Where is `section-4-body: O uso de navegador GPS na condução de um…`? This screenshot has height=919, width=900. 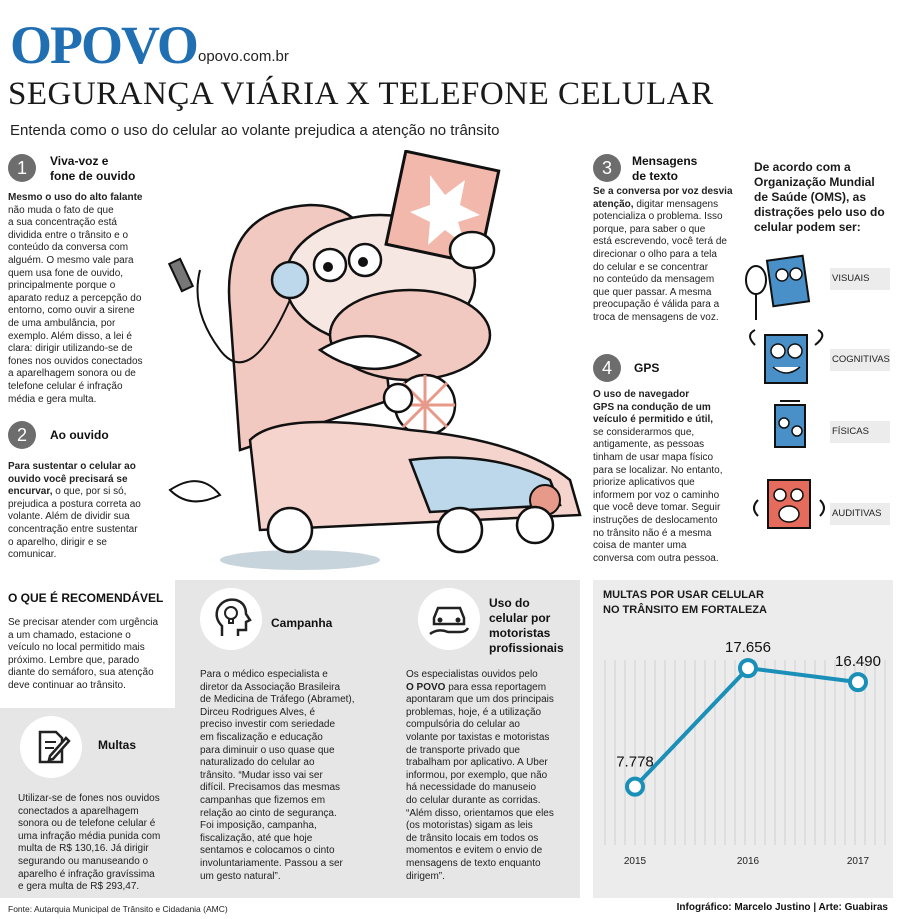 section-4-body: O uso de navegador GPS na condução de um… is located at coordinates (668, 477).